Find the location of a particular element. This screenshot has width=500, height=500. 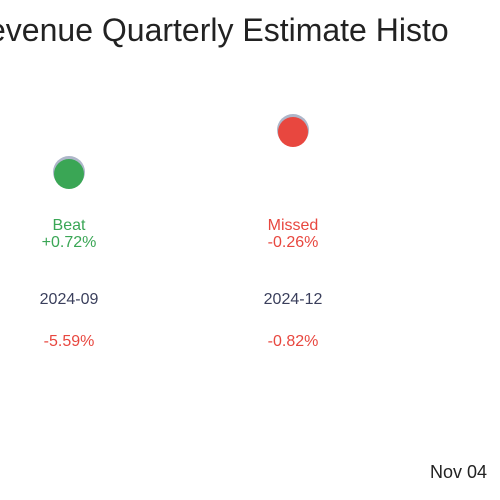

estimate-change-label: -0.82% is located at coordinates (293, 341).